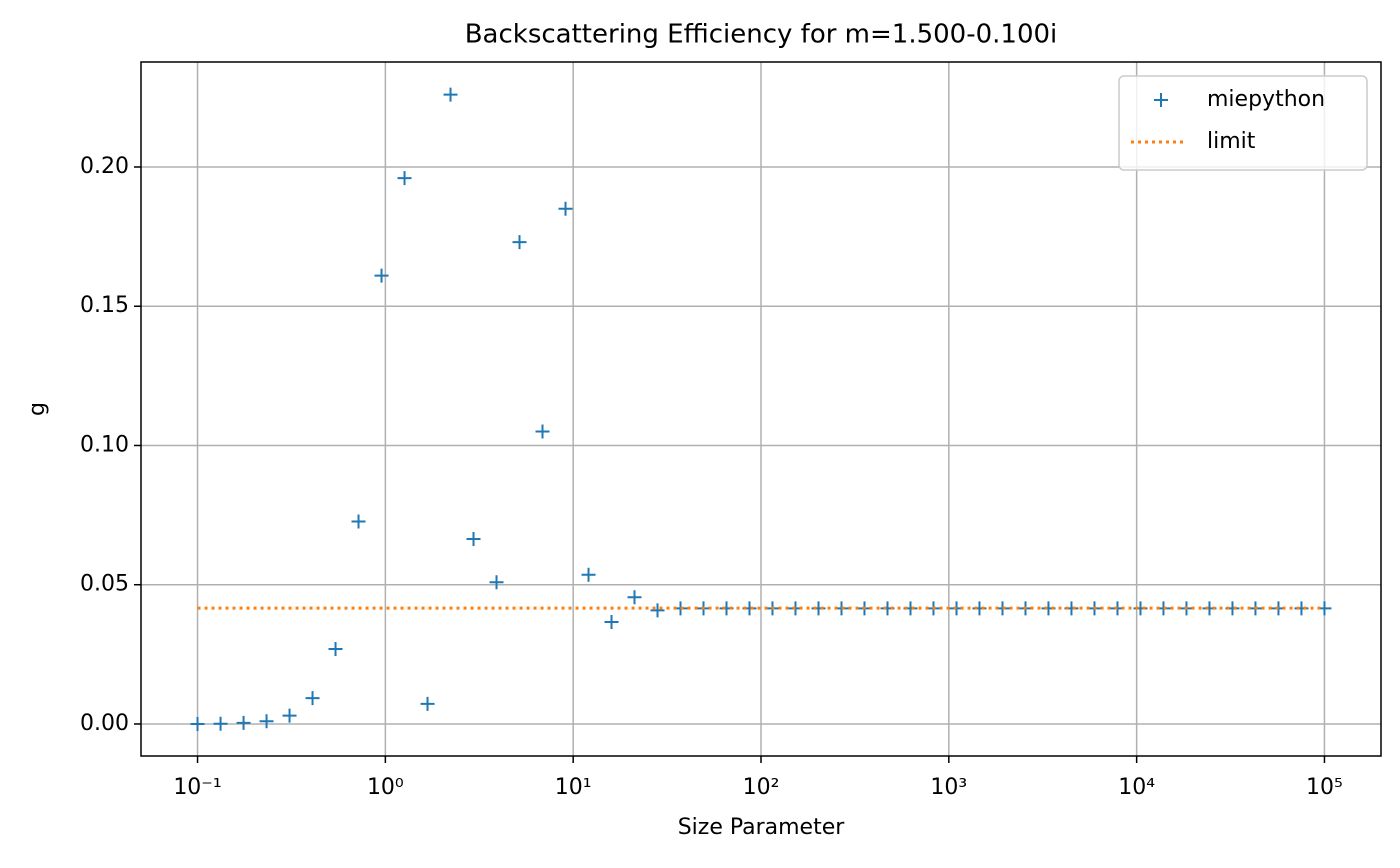 The width and height of the screenshot is (1400, 868). Describe the element at coordinates (385, 787) in the screenshot. I see `x-tick-label: 10⁰` at that location.